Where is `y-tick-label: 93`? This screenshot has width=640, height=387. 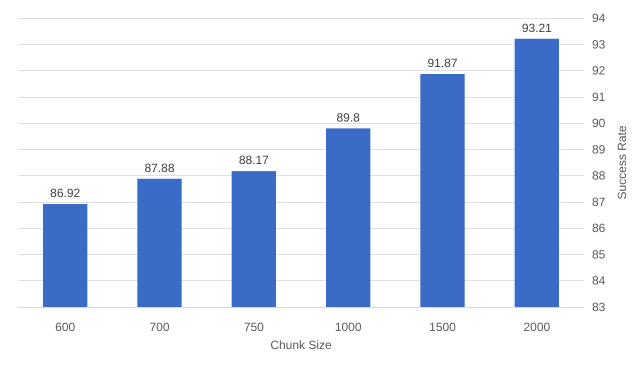
y-tick-label: 93 is located at coordinates (599, 44).